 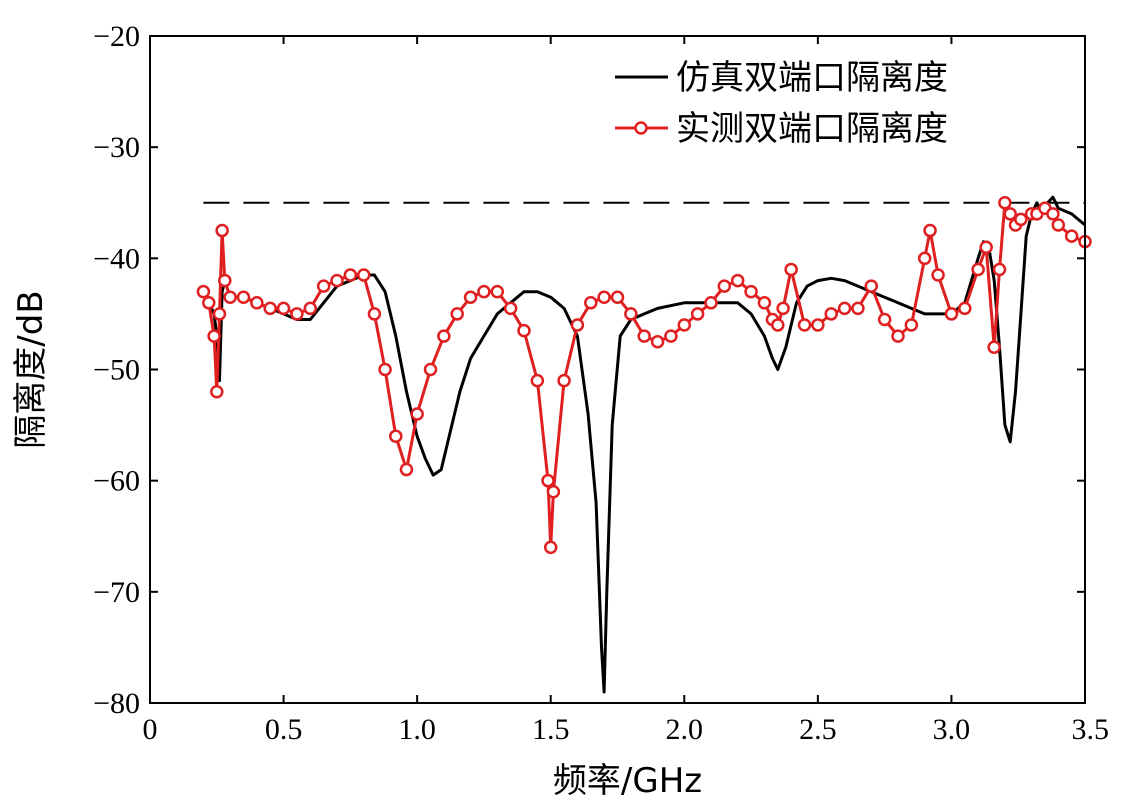 What do you see at coordinates (116, 147) in the screenshot?
I see `y-tick-label: −30` at bounding box center [116, 147].